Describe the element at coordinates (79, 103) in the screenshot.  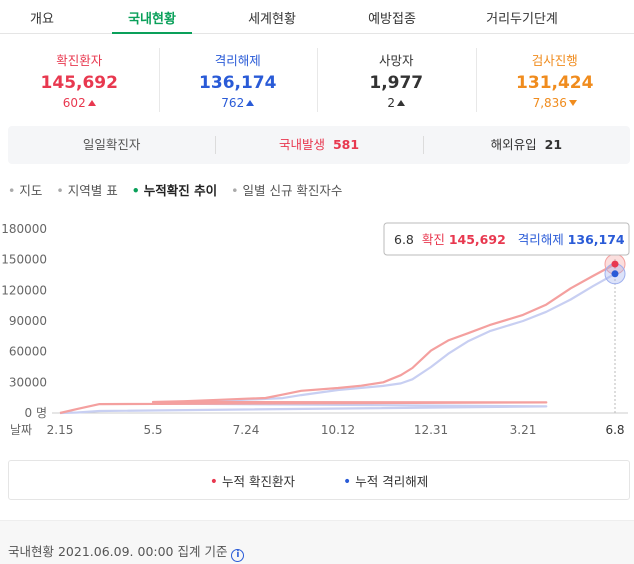
I see `stat-confirmed-delta: 602` at that location.